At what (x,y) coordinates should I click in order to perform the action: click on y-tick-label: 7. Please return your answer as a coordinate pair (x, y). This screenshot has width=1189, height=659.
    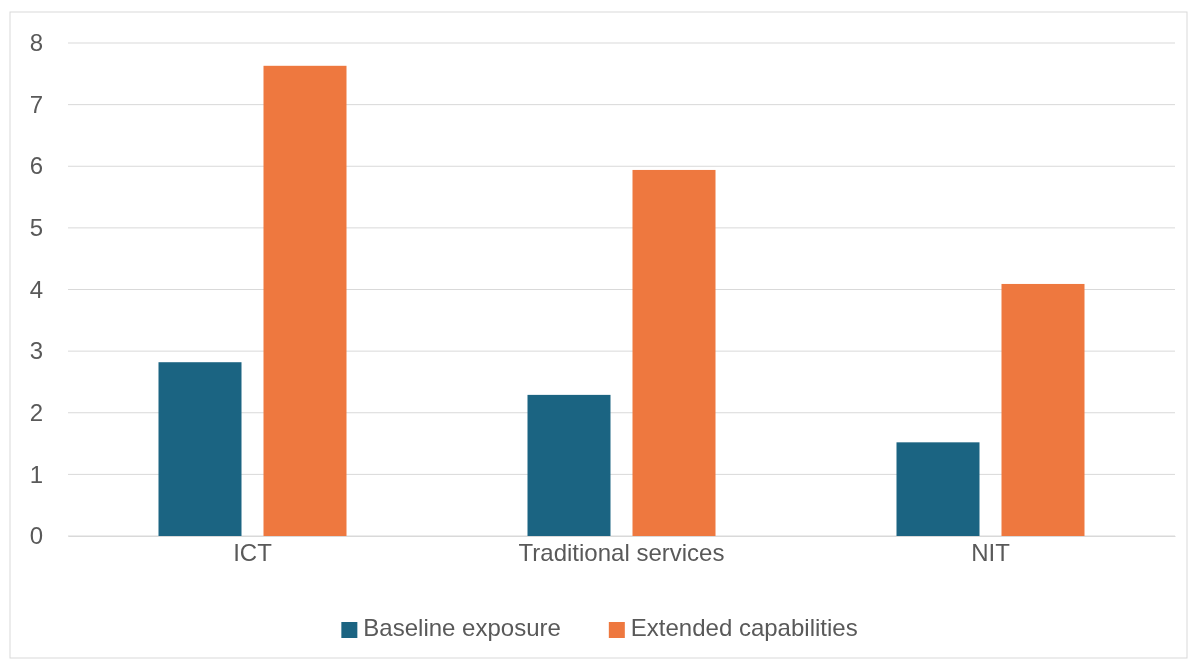
    Looking at the image, I should click on (36, 104).